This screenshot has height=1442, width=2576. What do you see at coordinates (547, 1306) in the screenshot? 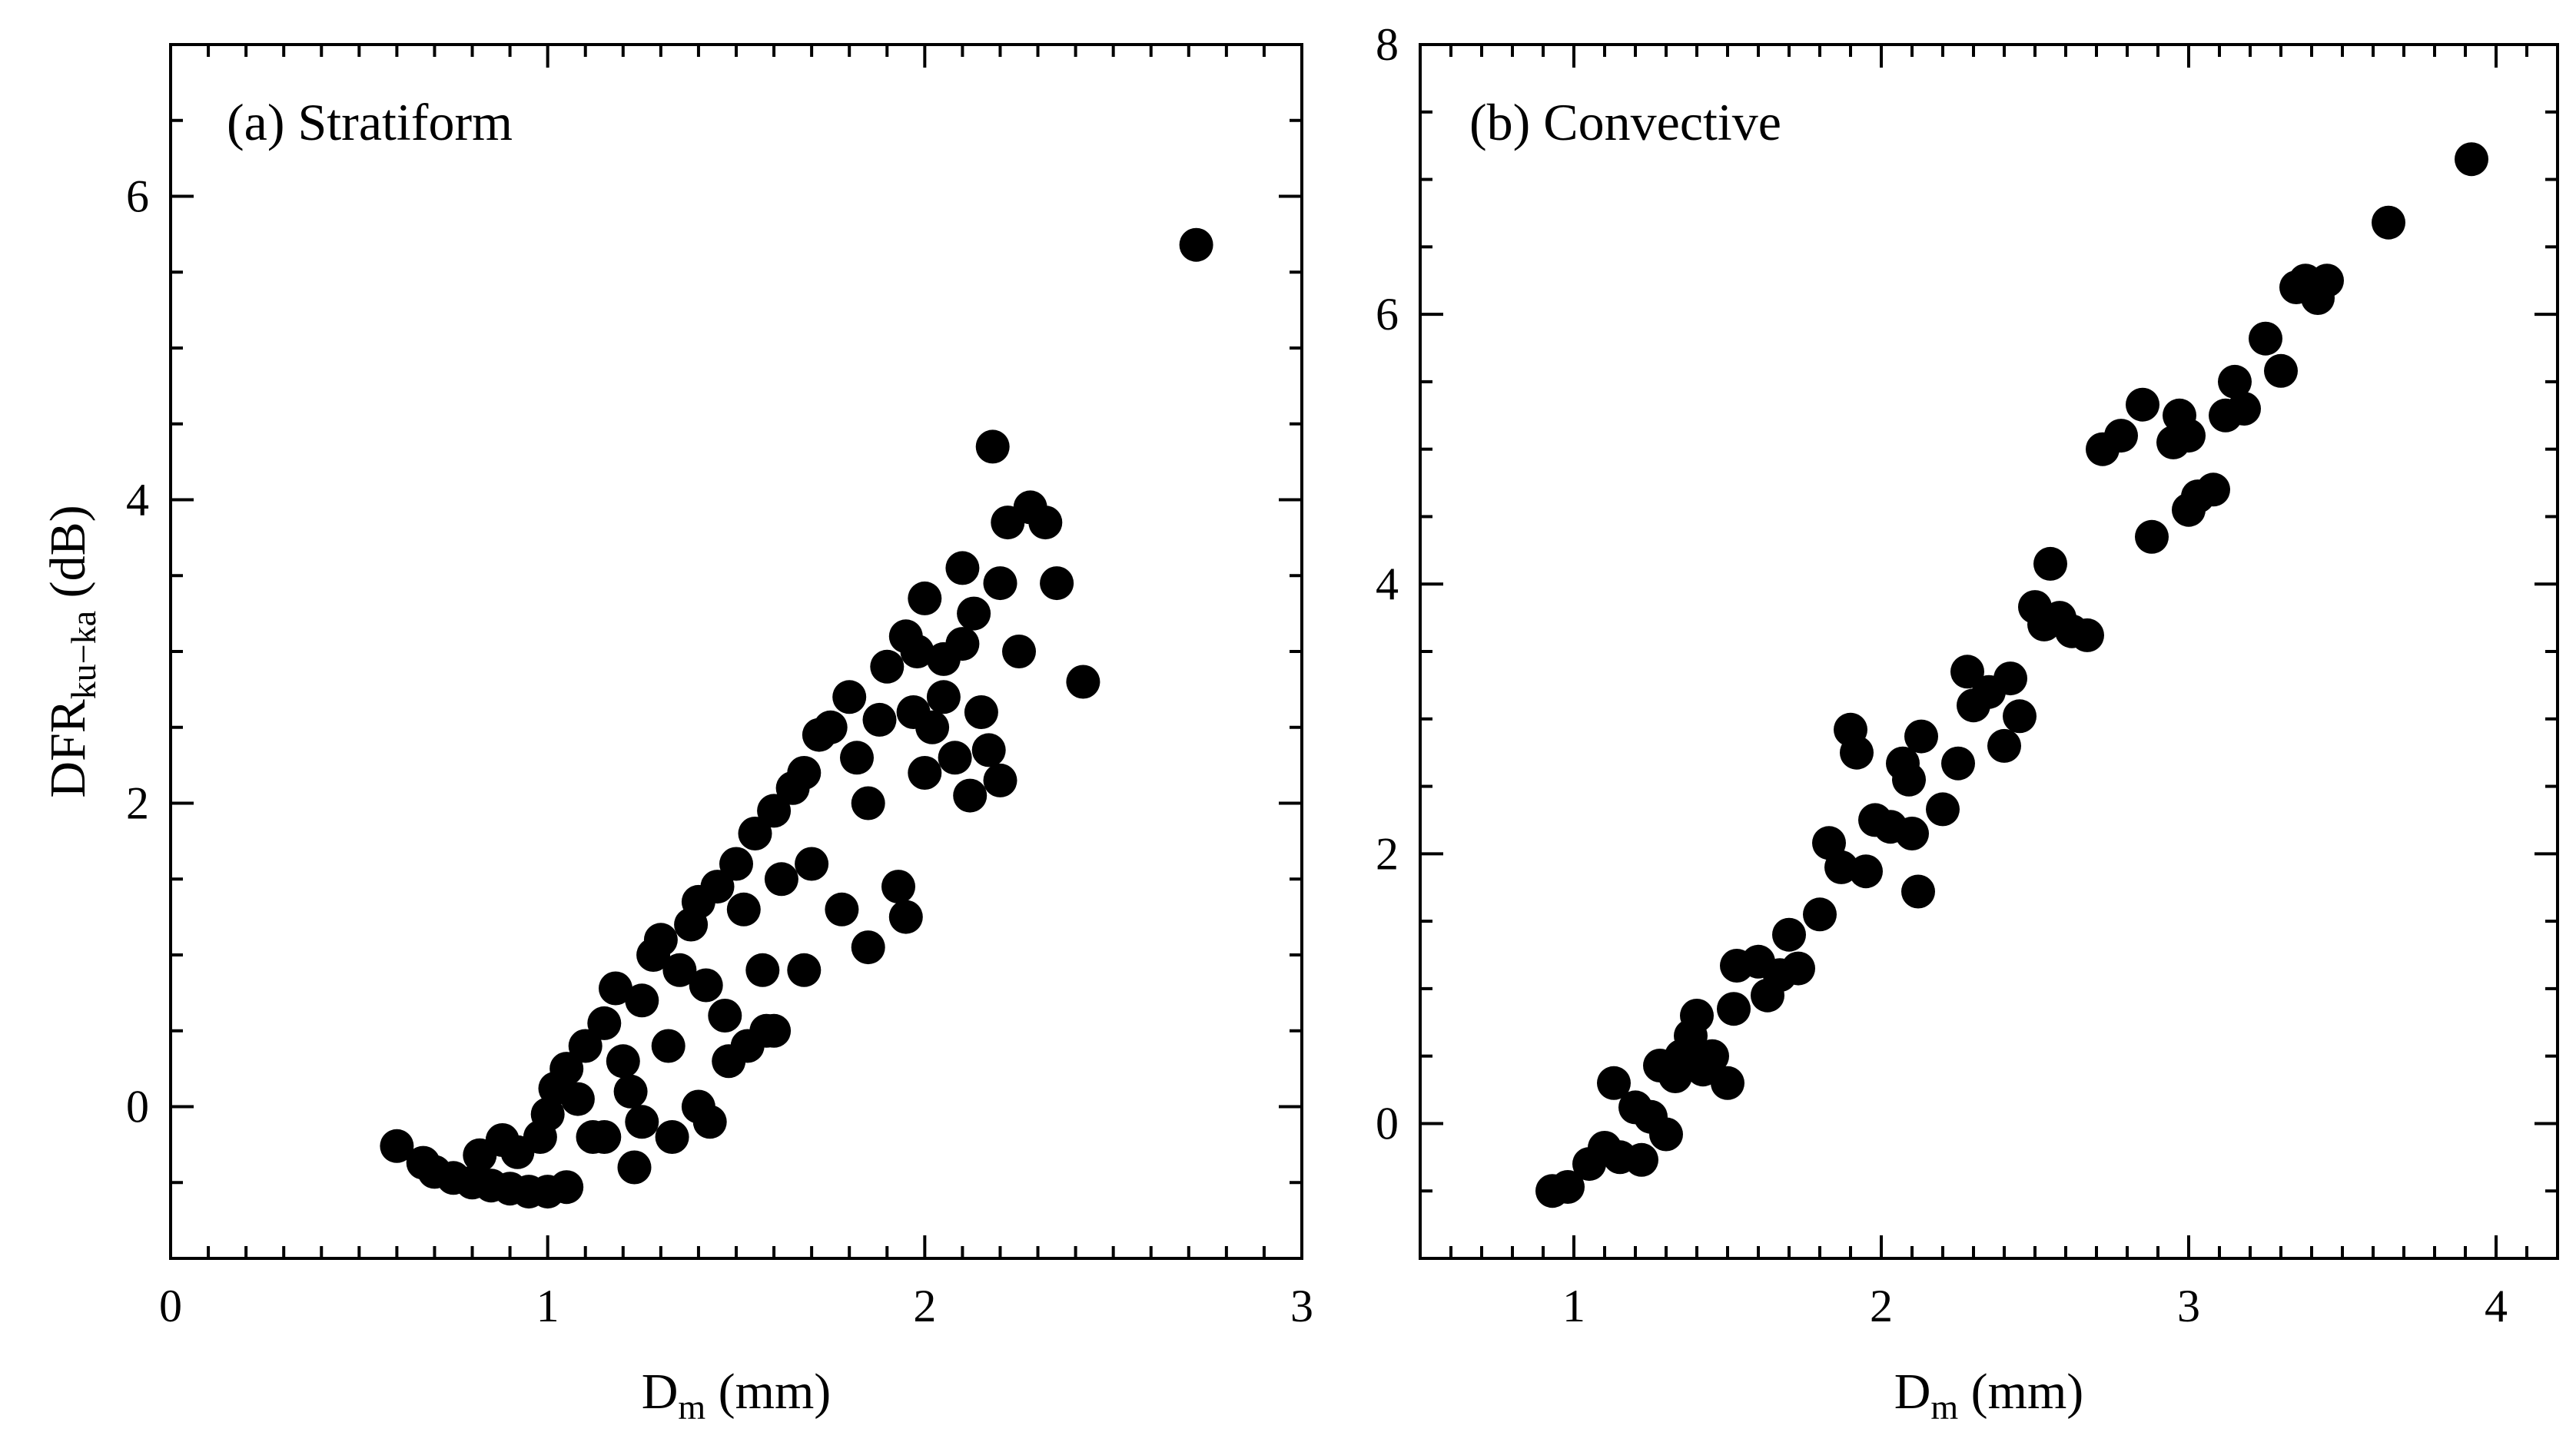
I see `x-tick-label: 1` at bounding box center [547, 1306].